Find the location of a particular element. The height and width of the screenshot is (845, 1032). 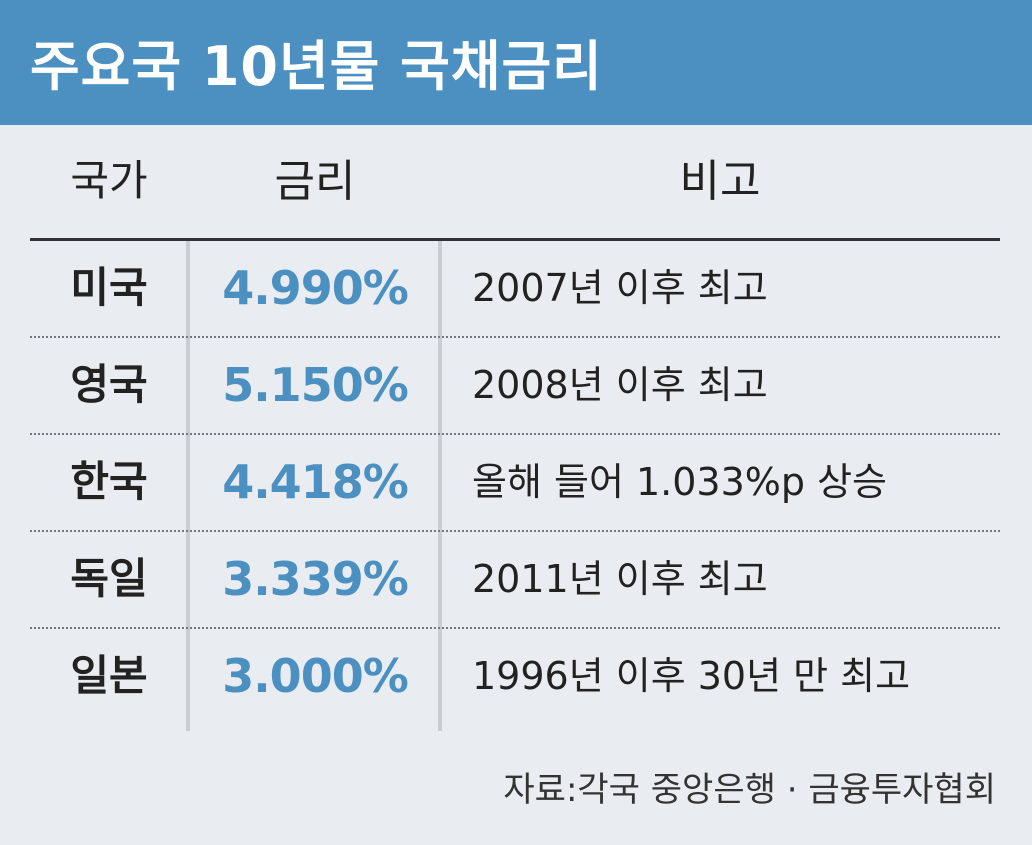

header-rule is located at coordinates (515, 239).